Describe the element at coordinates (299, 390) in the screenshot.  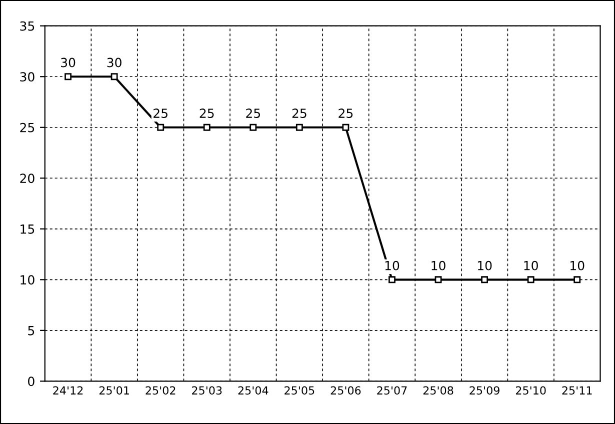
I see `x-tick-label: 25'05` at that location.